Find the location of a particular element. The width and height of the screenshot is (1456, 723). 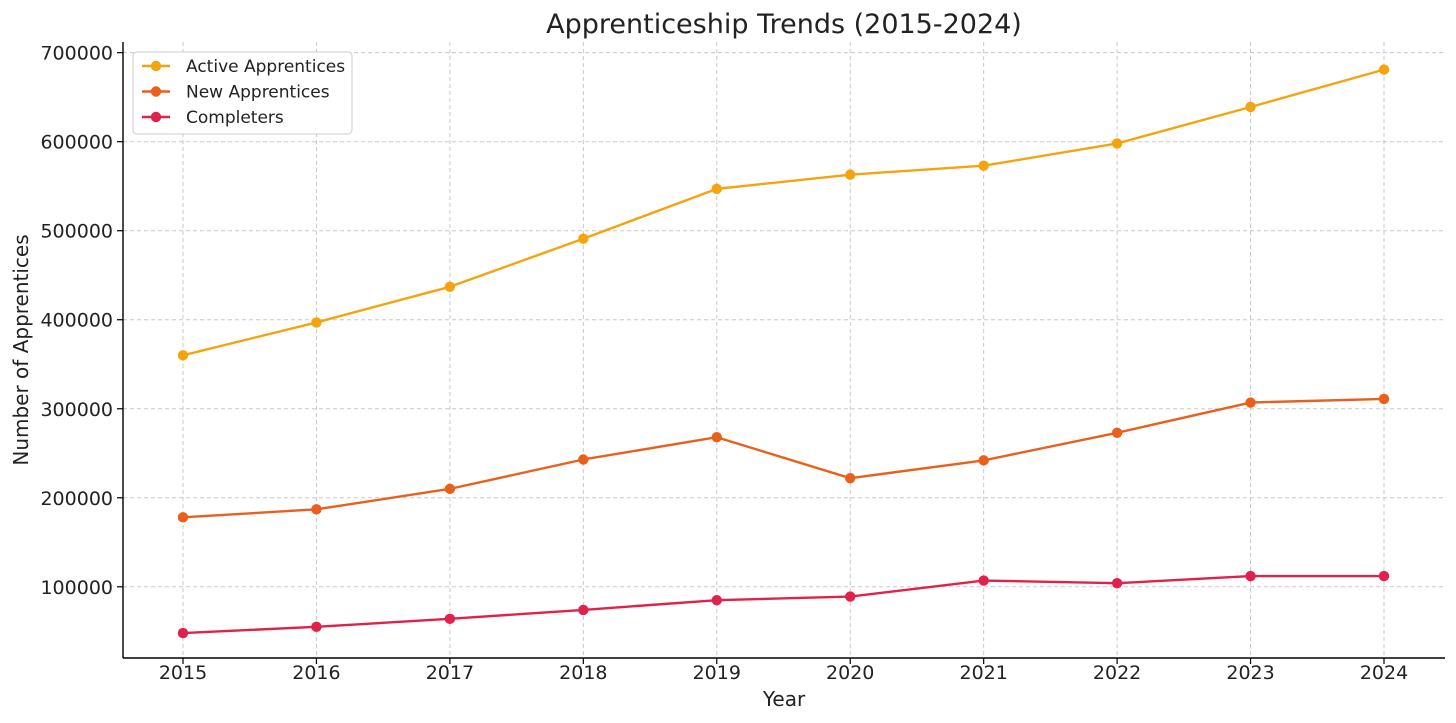

series-line-new-apprentices is located at coordinates (783, 458).